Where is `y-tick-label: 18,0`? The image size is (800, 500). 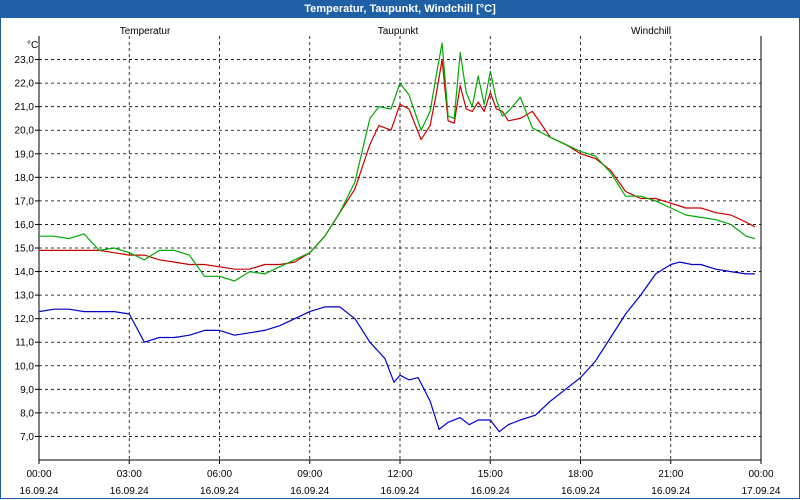
y-tick-label: 18,0 is located at coordinates (25, 178).